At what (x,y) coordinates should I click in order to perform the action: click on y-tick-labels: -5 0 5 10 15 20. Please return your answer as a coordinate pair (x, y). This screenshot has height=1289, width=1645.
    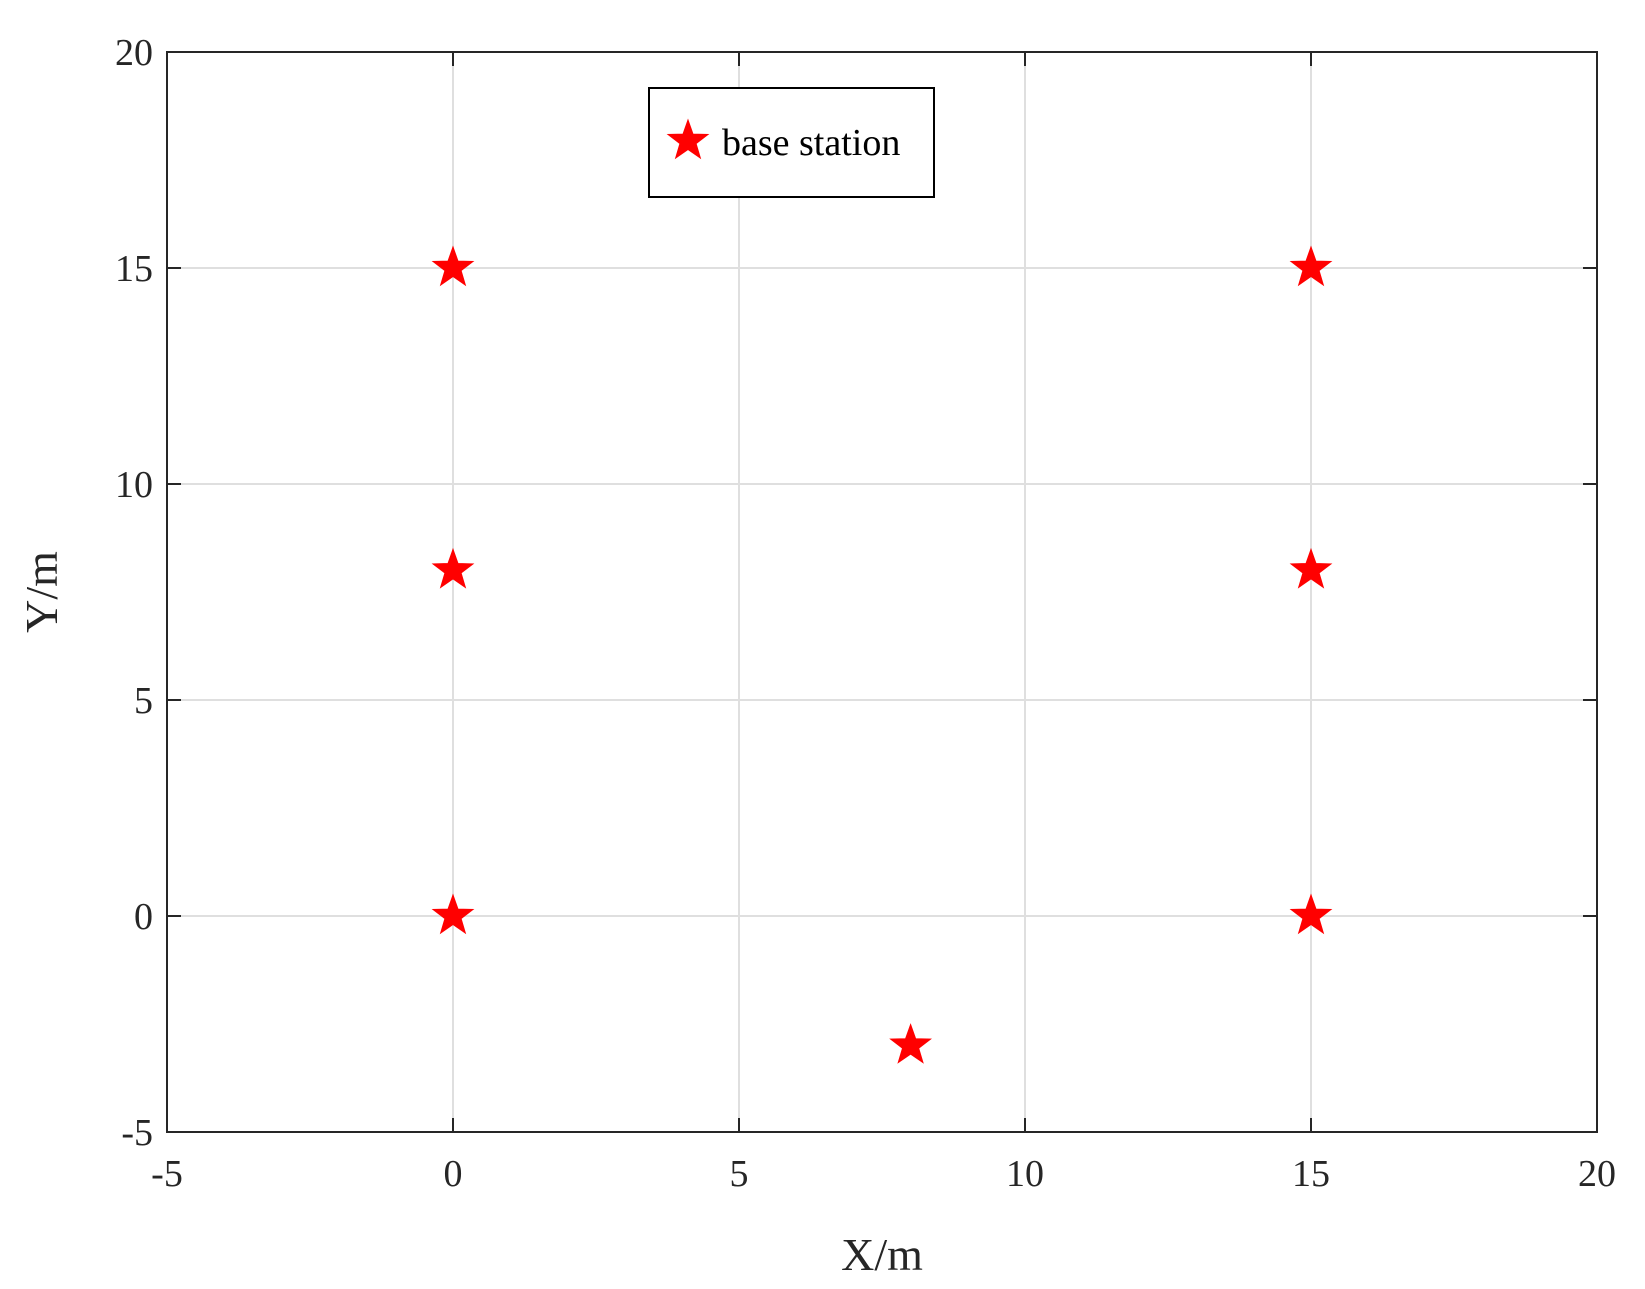
    Looking at the image, I should click on (134, 593).